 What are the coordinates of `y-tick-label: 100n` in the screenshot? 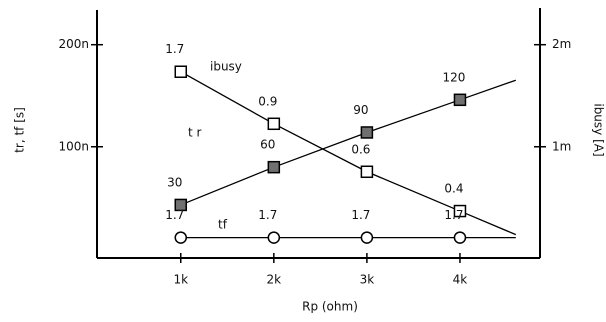 It's located at (73, 146).